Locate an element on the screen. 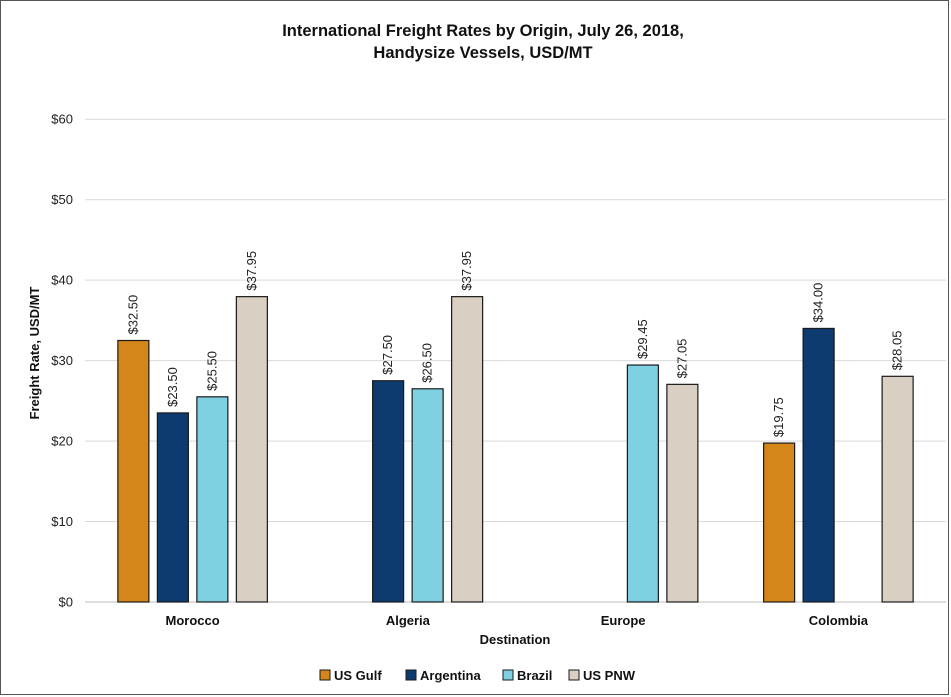 The height and width of the screenshot is (697, 951). y-tick-label: $40 is located at coordinates (62, 280).